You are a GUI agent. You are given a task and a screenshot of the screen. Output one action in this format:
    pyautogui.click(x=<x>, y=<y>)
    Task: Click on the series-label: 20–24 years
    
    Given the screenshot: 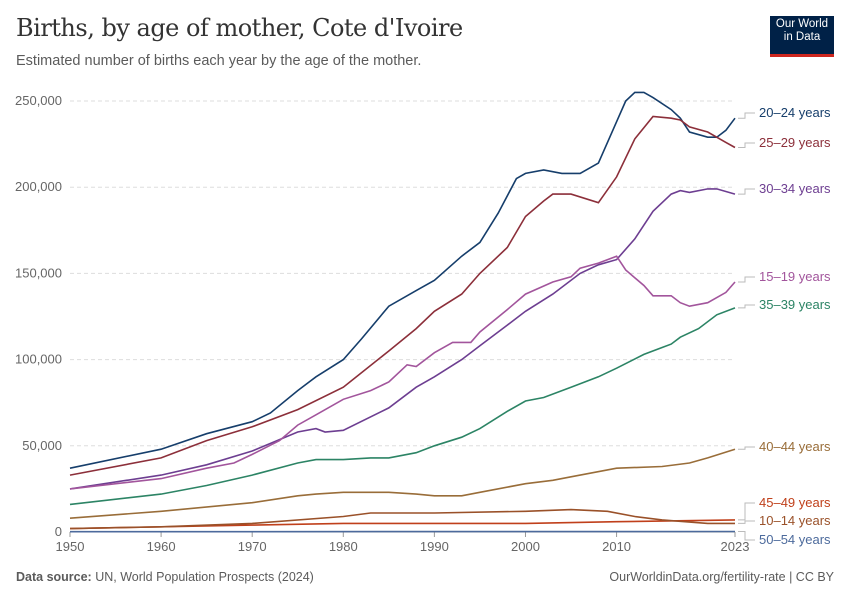 What is the action you would take?
    pyautogui.click(x=795, y=112)
    